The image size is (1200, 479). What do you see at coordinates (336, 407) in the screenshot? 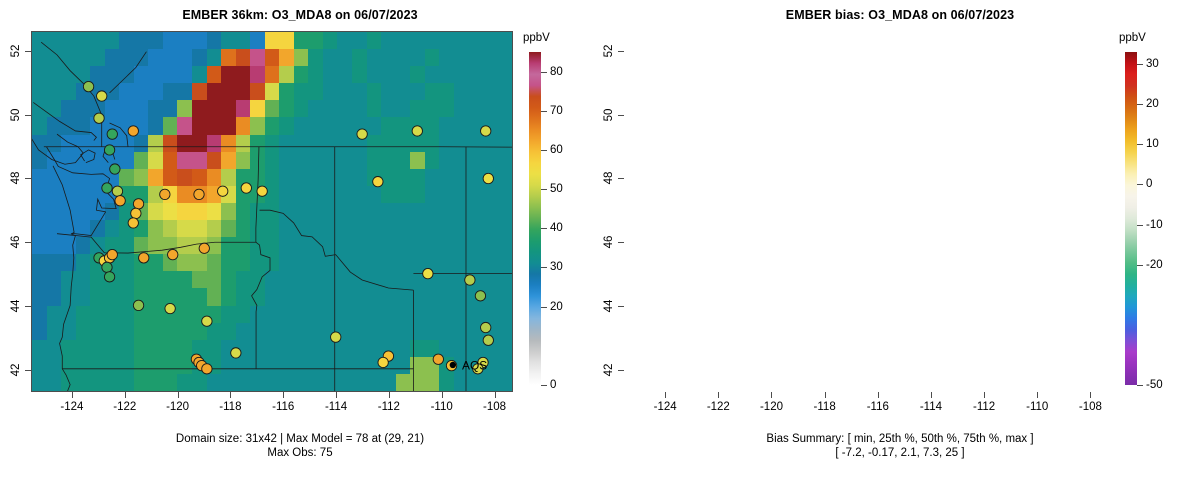
I see `x-tick-label: -114` at bounding box center [336, 407].